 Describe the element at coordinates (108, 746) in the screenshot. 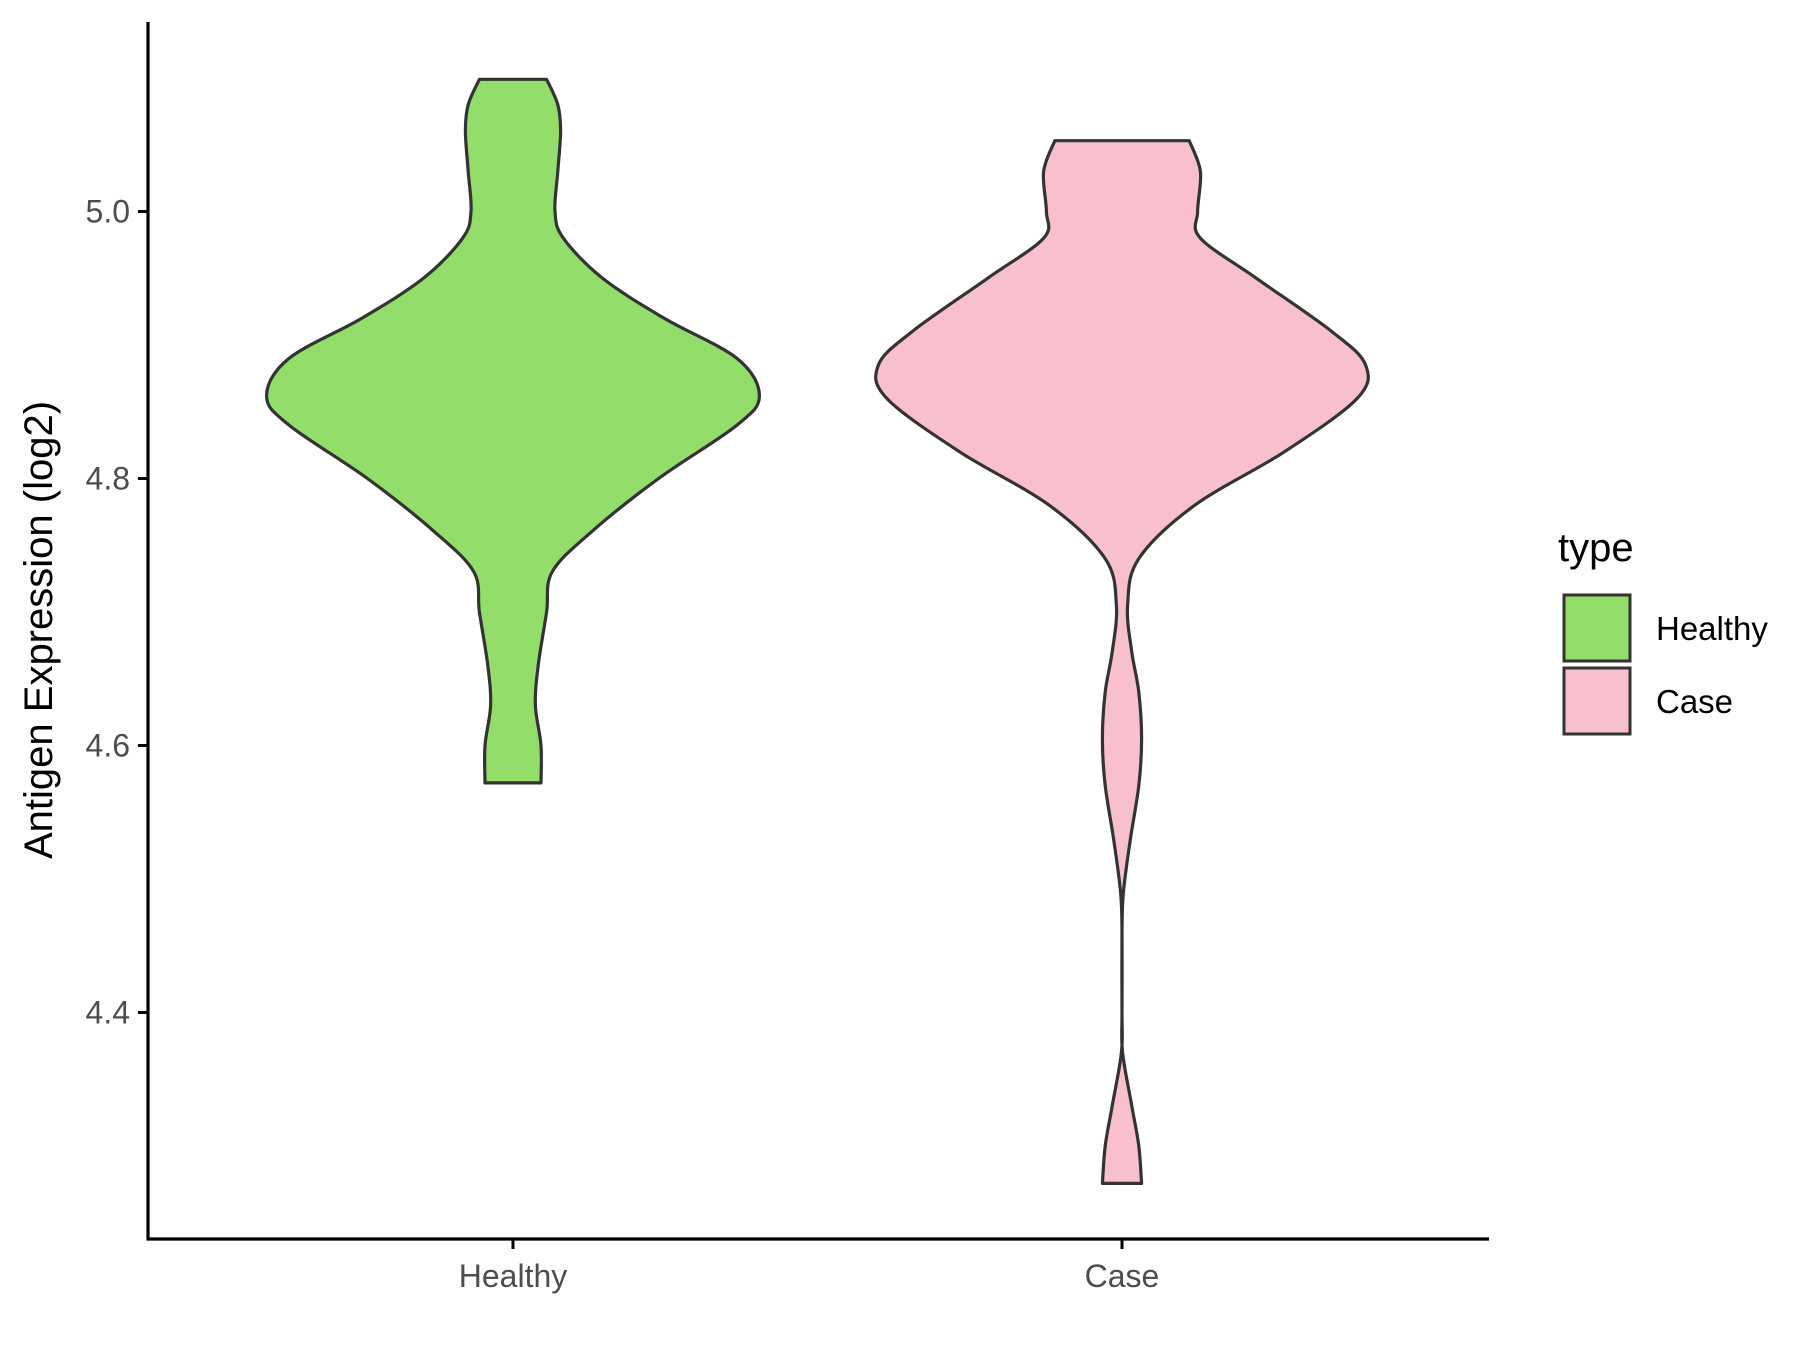

I see `y-tick-label: 4.6` at that location.